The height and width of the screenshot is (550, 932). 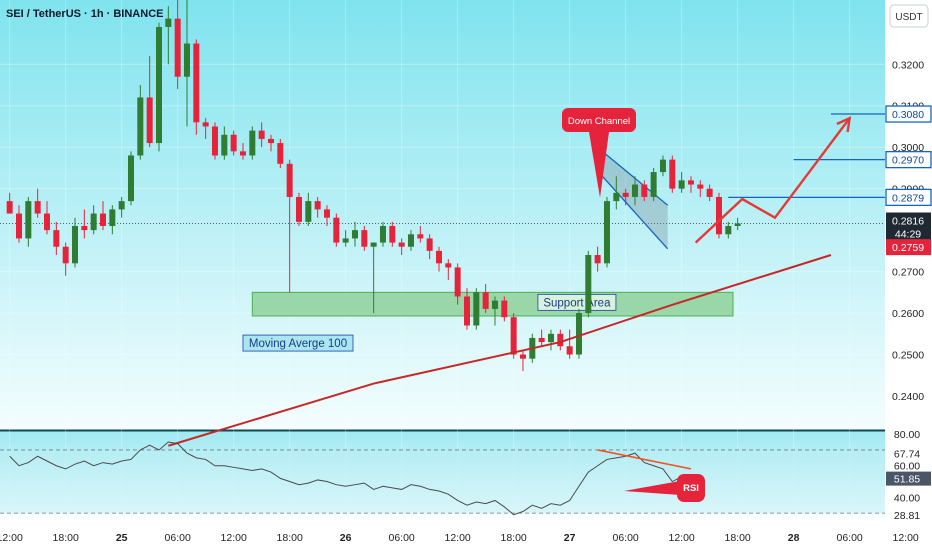 I want to click on currency-button-box, so click(x=909, y=16).